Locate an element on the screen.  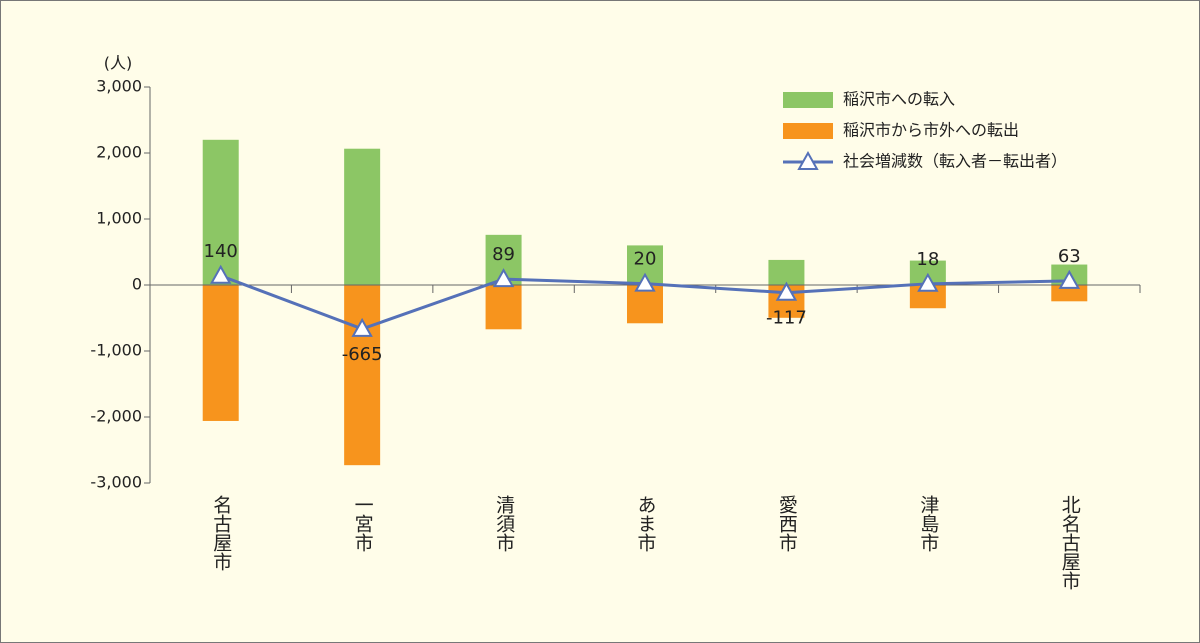
x-tick-label: 清須市 is located at coordinates (504, 523).